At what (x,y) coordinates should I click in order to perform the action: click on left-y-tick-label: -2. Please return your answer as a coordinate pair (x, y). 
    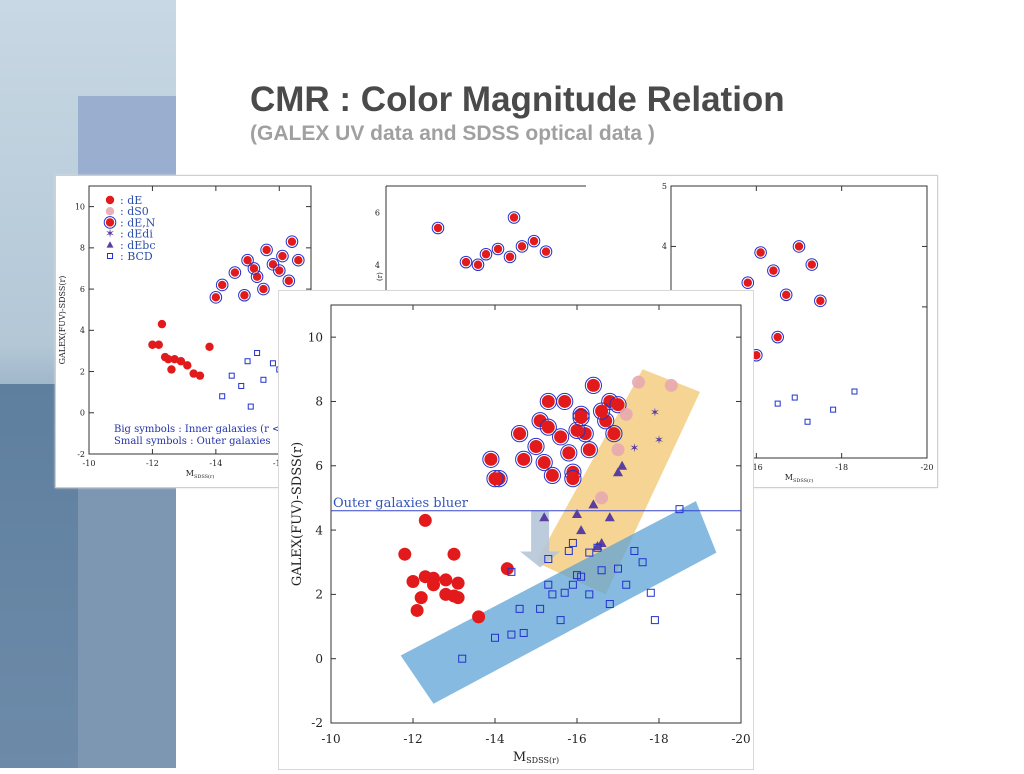
    Looking at the image, I should click on (81, 454).